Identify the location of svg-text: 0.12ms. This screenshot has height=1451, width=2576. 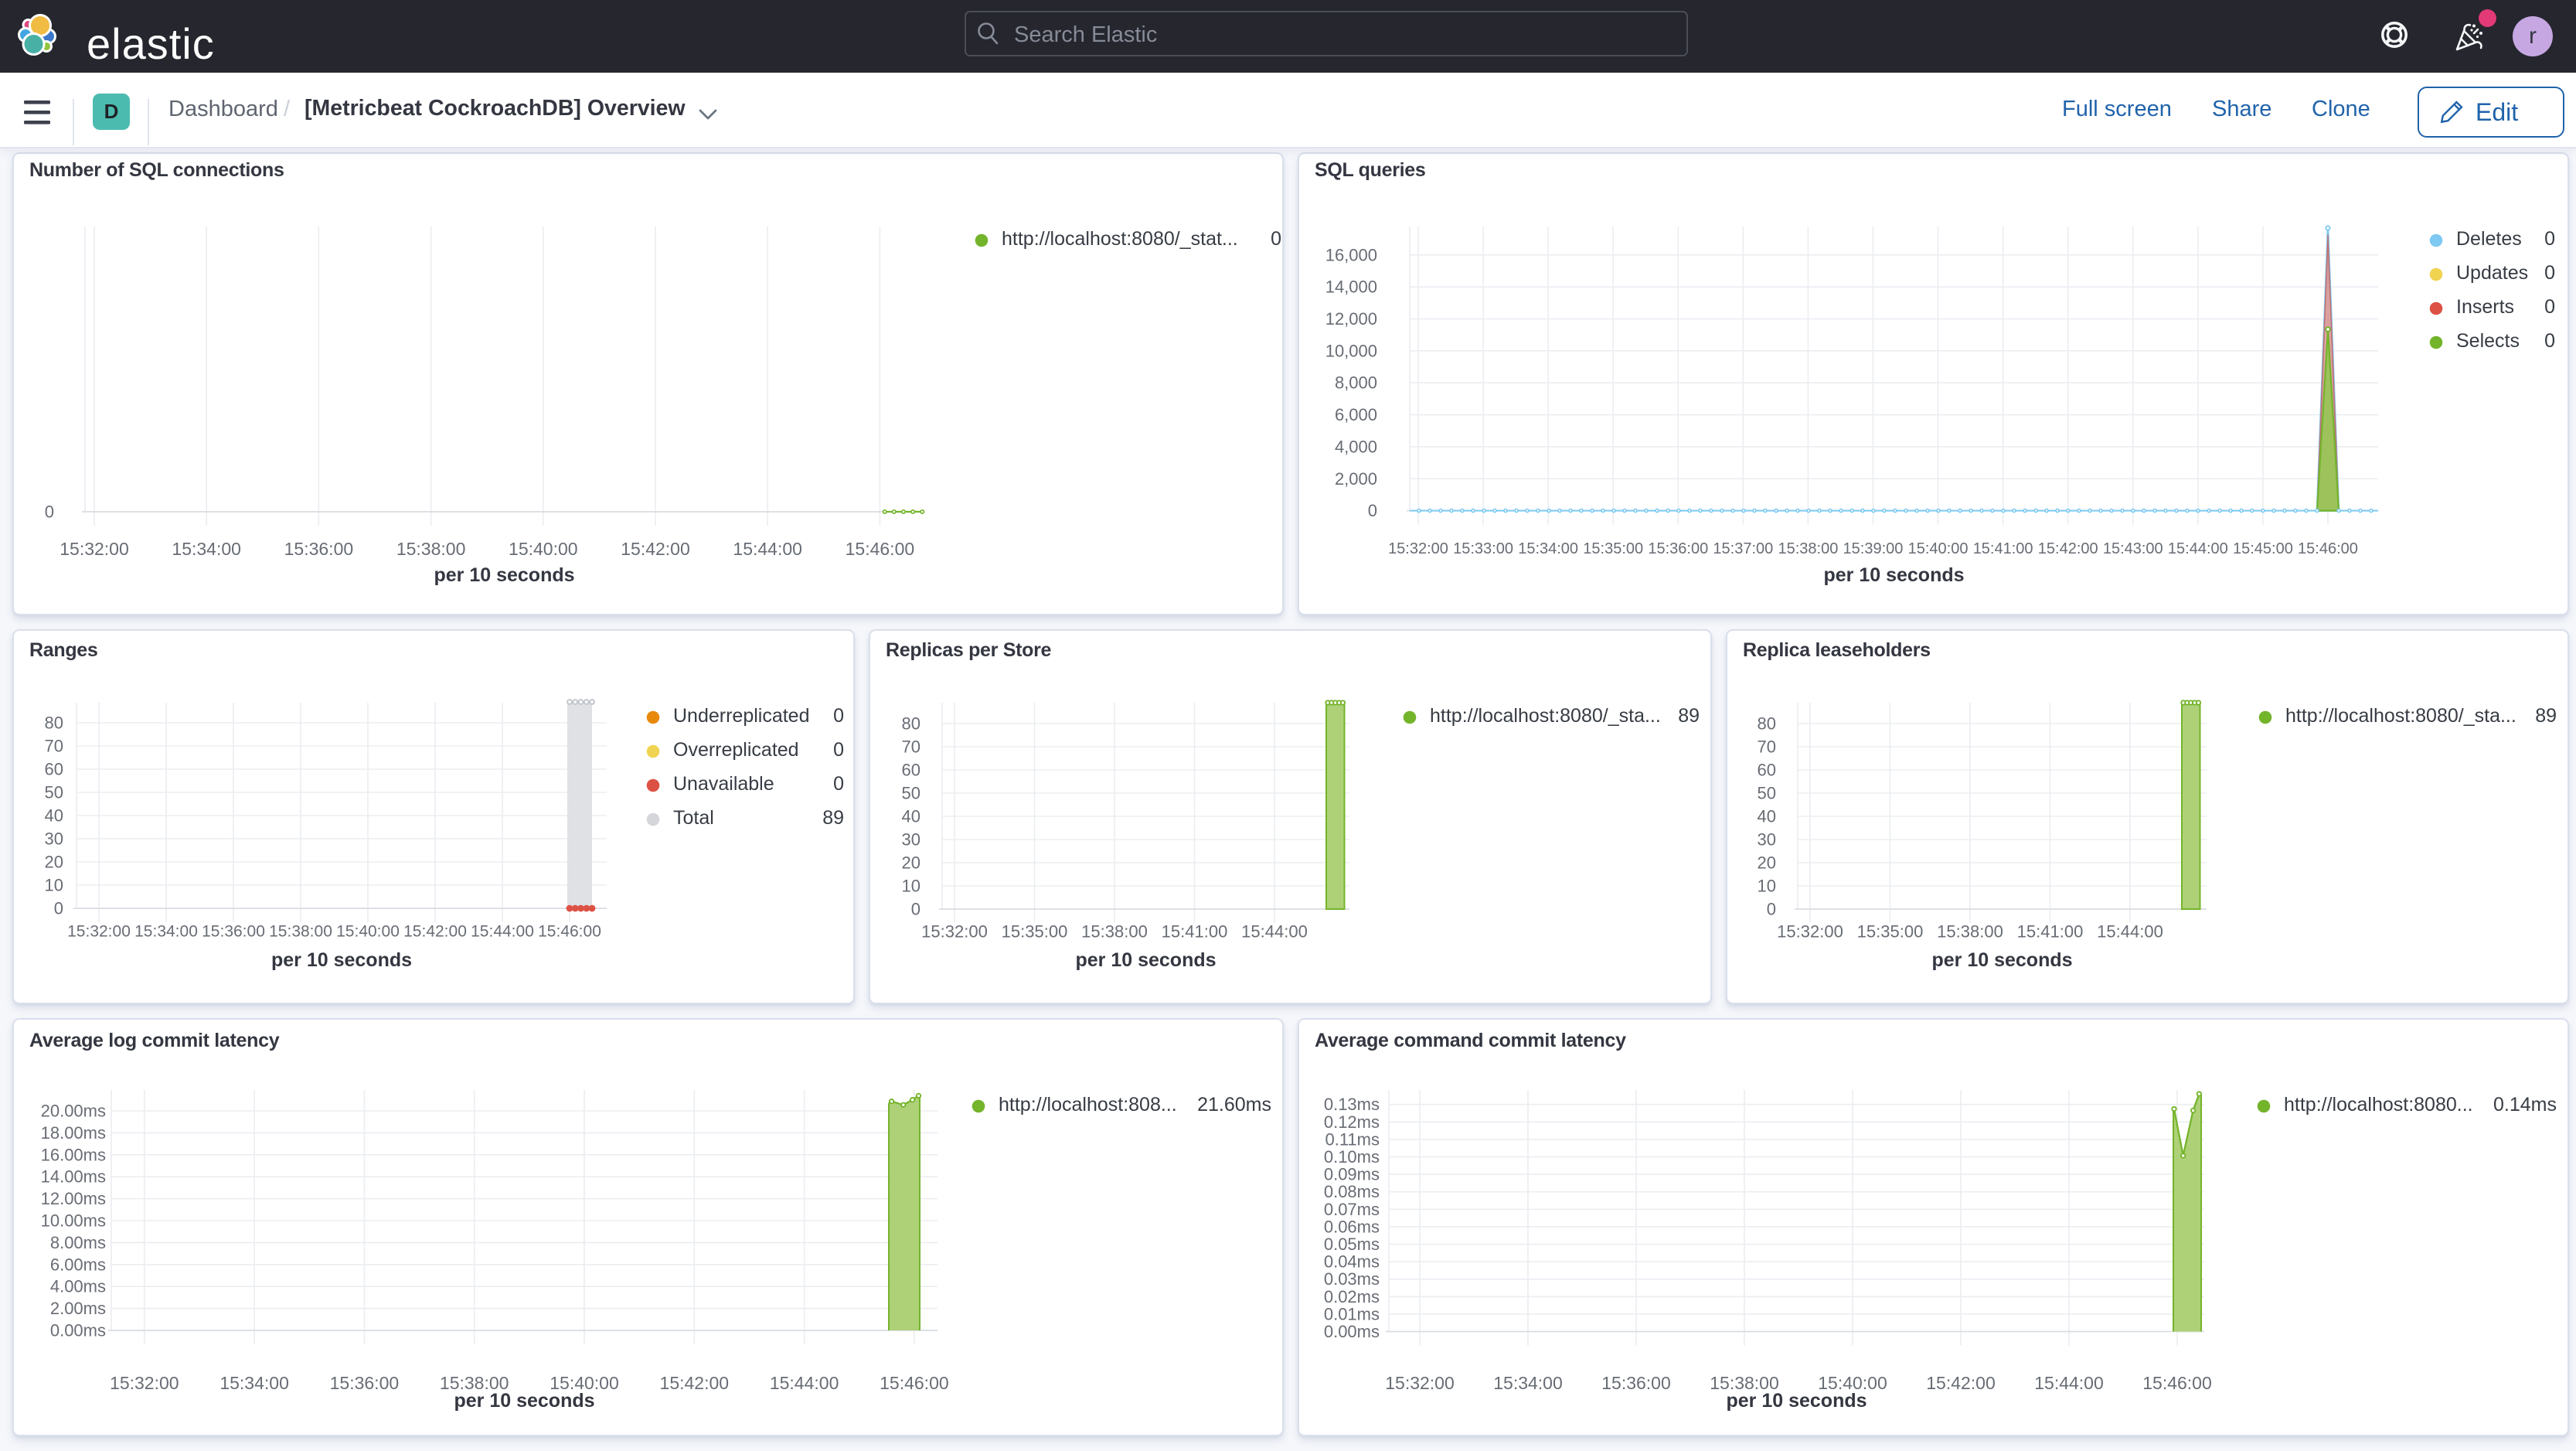
(1352, 1122).